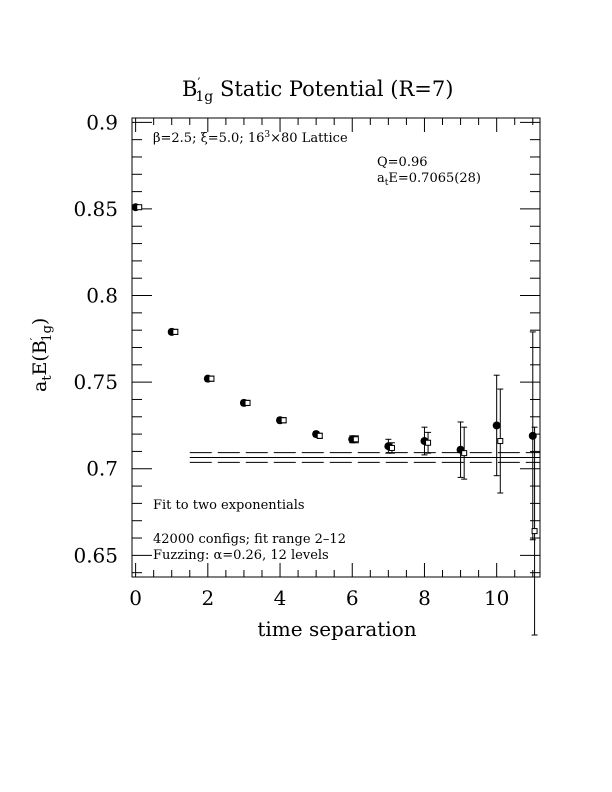  I want to click on fit-lines, so click(364, 457).